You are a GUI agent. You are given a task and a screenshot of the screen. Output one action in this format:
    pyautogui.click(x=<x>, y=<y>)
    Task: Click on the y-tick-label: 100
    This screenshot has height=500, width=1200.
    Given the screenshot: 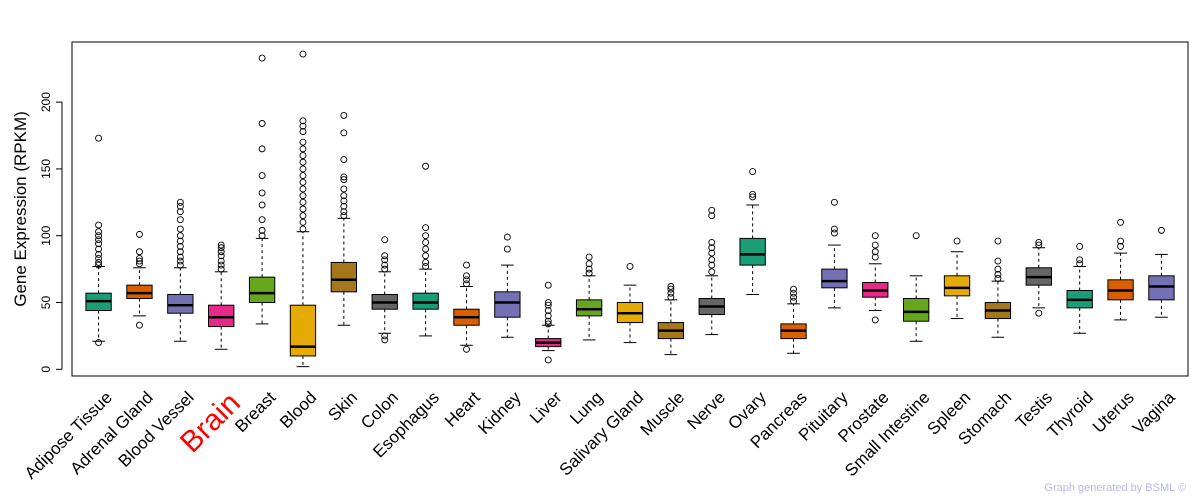 What is the action you would take?
    pyautogui.click(x=46, y=235)
    